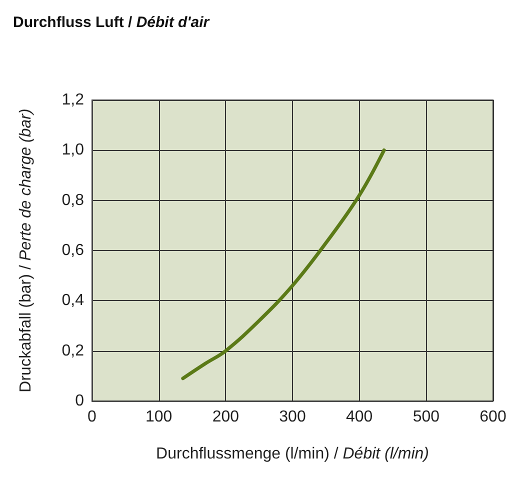  I want to click on x-axis-title: Durchflussmenge (l/min) / Débit (l/min), so click(292, 454).